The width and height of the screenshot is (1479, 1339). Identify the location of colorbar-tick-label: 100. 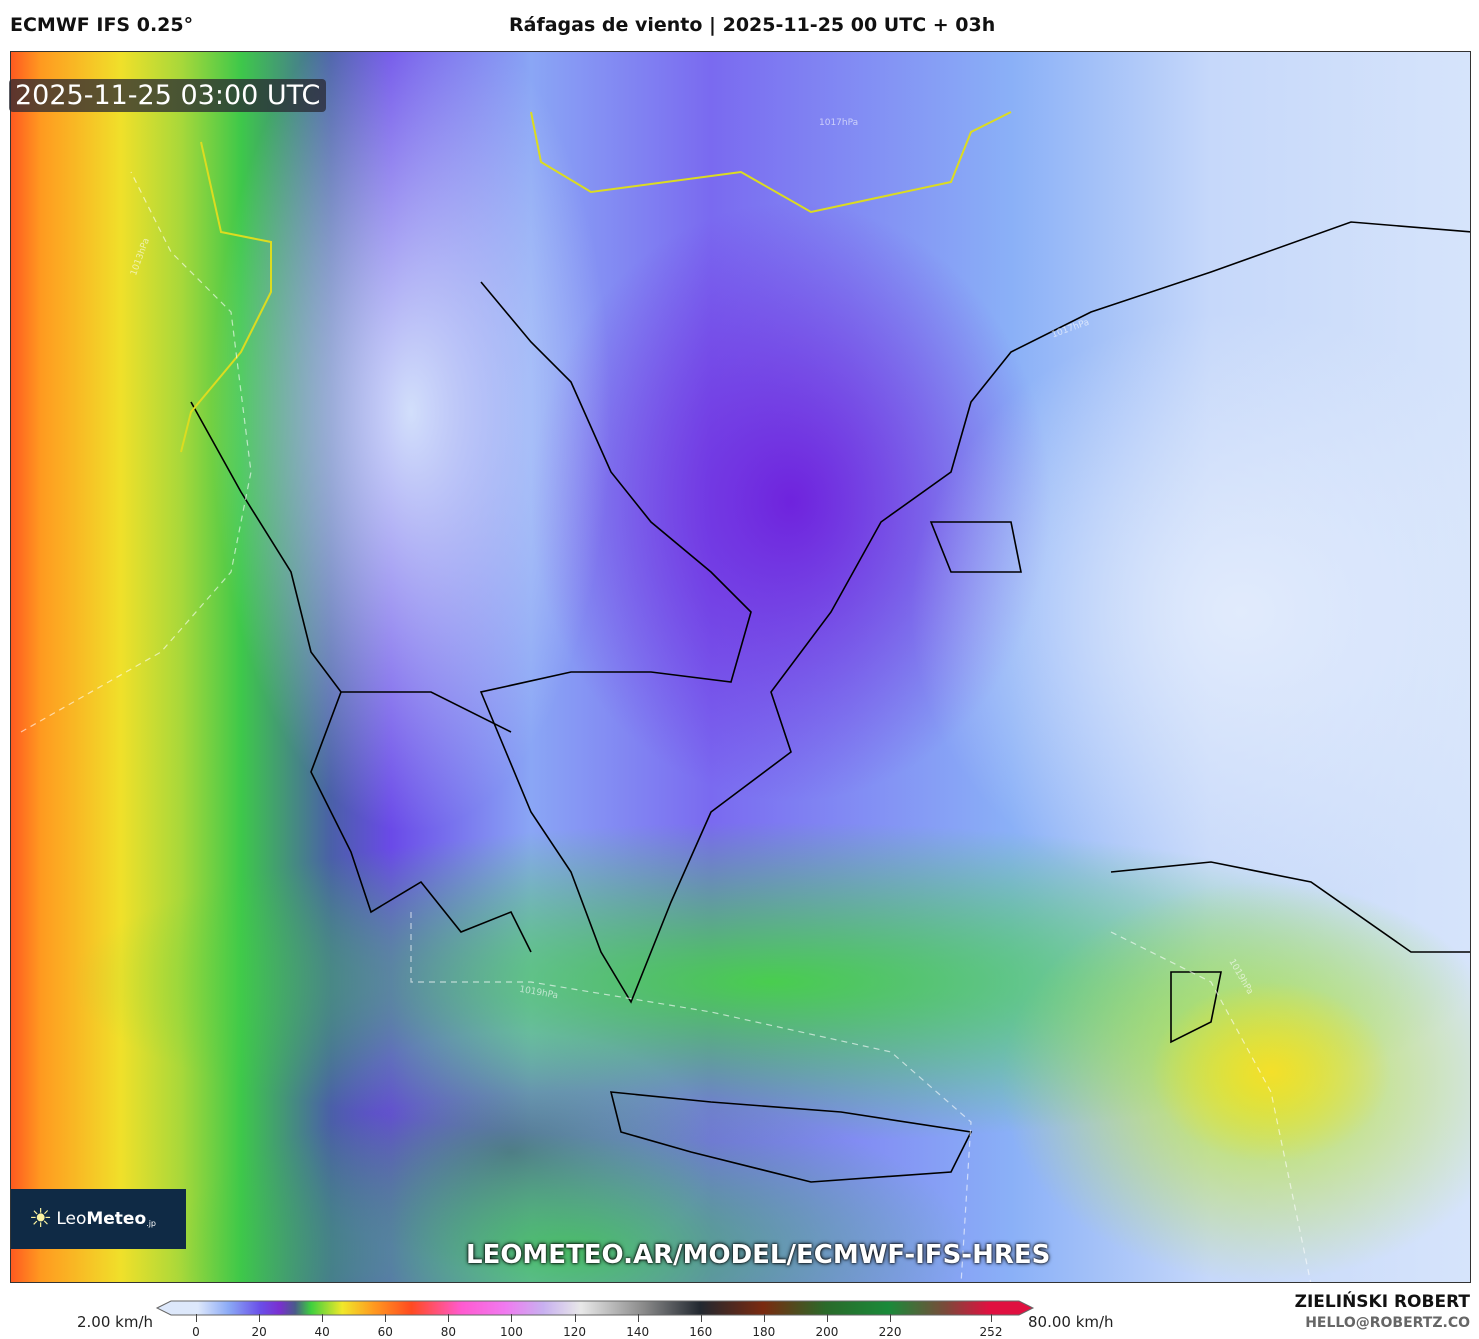
(511, 1332).